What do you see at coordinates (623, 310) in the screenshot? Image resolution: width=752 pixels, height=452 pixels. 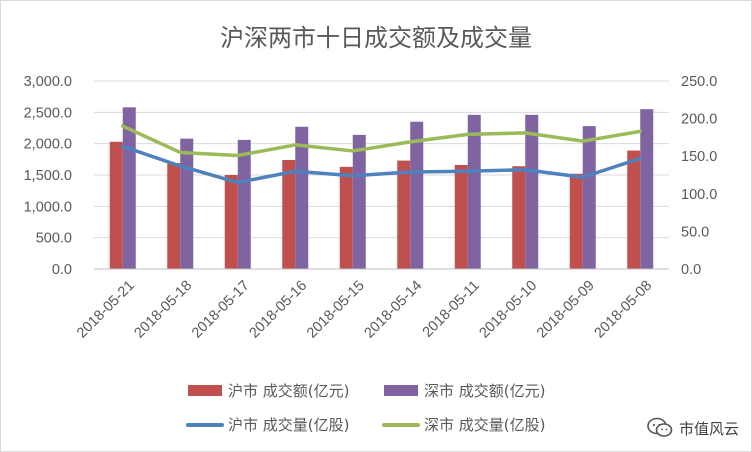 I see `x-tick-label: 2018-05-08` at bounding box center [623, 310].